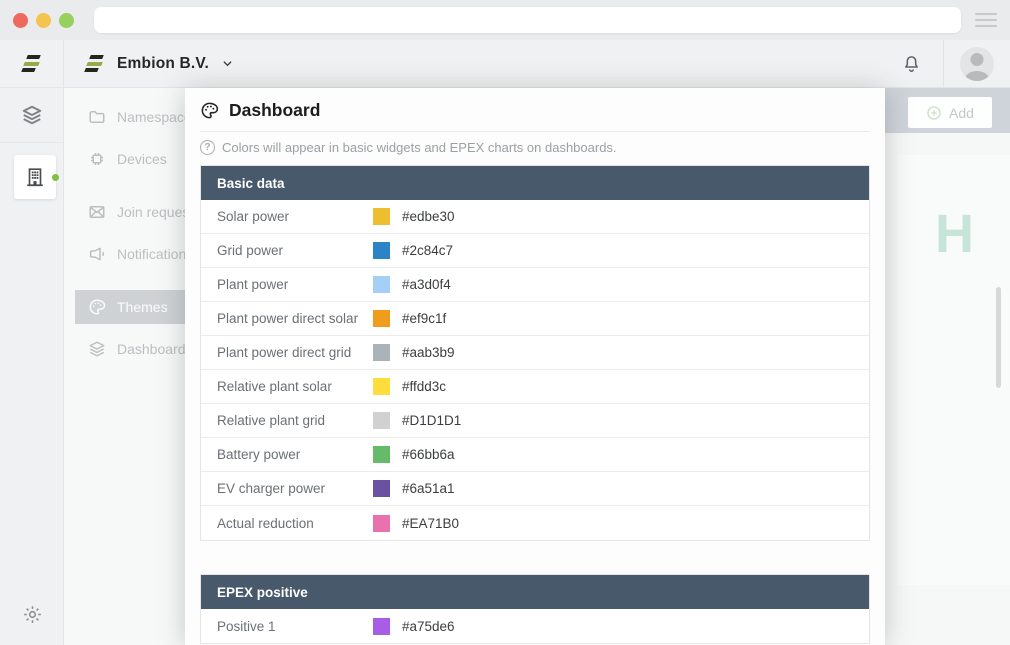 The height and width of the screenshot is (645, 1010). Describe the element at coordinates (426, 284) in the screenshot. I see `color-hex: #a3d0f4` at that location.